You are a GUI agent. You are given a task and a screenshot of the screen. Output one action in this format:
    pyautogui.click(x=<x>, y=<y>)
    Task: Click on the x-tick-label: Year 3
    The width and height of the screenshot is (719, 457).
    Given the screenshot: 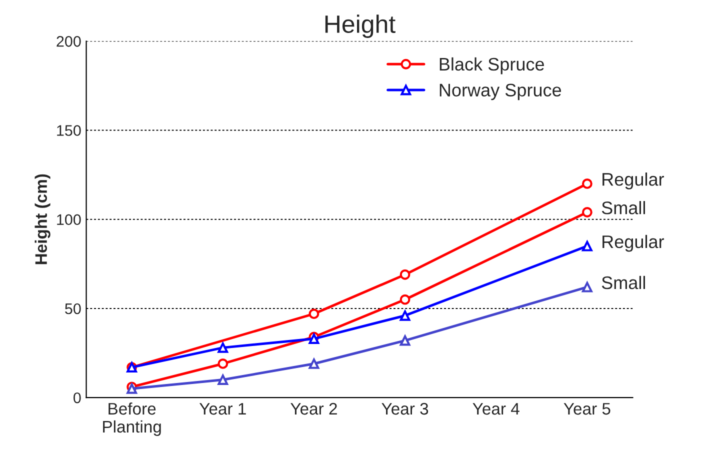 What is the action you would take?
    pyautogui.click(x=405, y=408)
    